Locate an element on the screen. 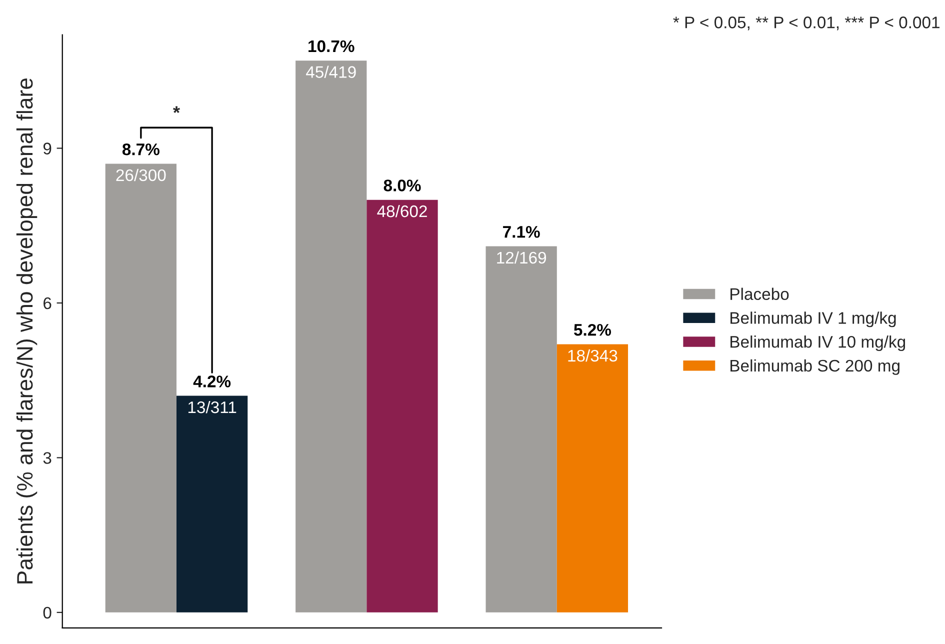 The image size is (945, 644). legend-label: Belimumab IV 1 mg/kg is located at coordinates (813, 320).